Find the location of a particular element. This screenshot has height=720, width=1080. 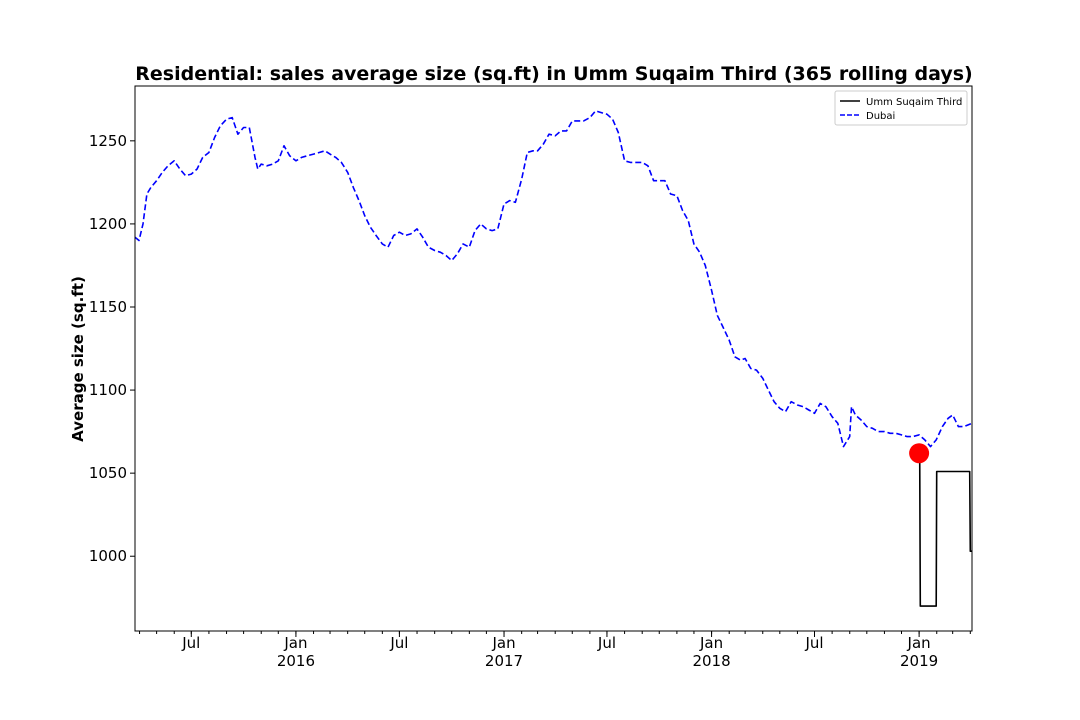

x-tick-year-label: 2019 is located at coordinates (919, 661).